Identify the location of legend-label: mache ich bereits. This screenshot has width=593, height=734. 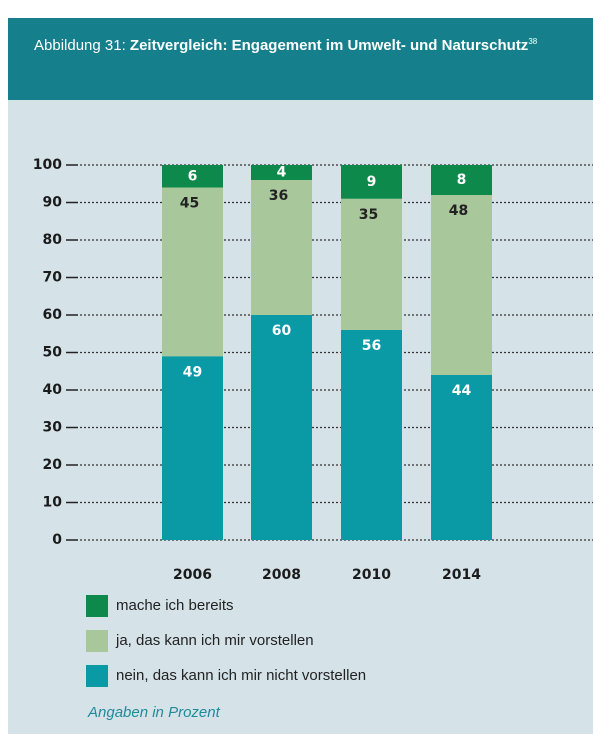
(175, 605).